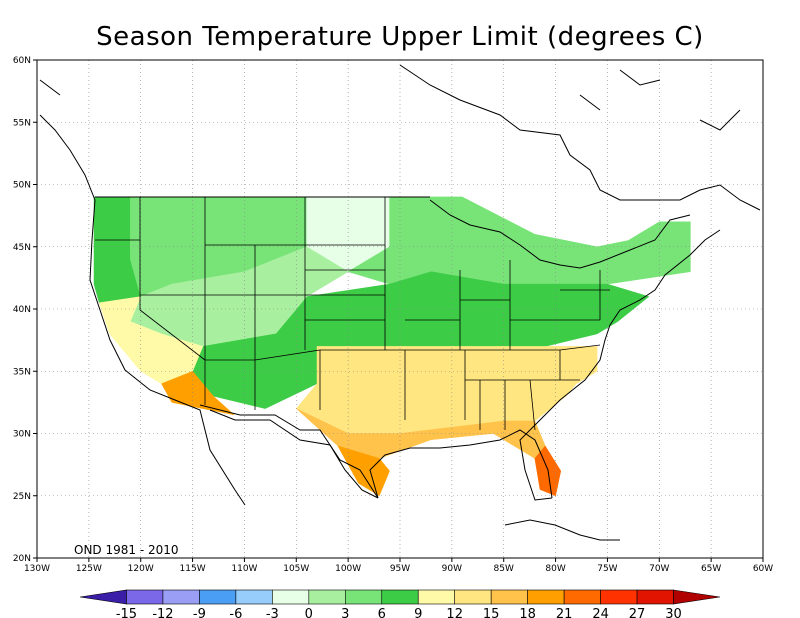 The width and height of the screenshot is (800, 618). Describe the element at coordinates (763, 569) in the screenshot. I see `lon-tick-label: 60W` at that location.